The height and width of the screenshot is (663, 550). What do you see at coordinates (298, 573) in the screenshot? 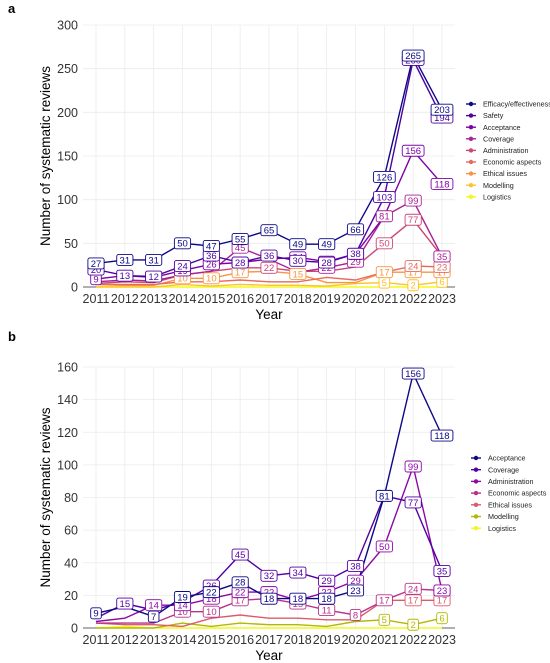
I see `data-label: 34` at bounding box center [298, 573].